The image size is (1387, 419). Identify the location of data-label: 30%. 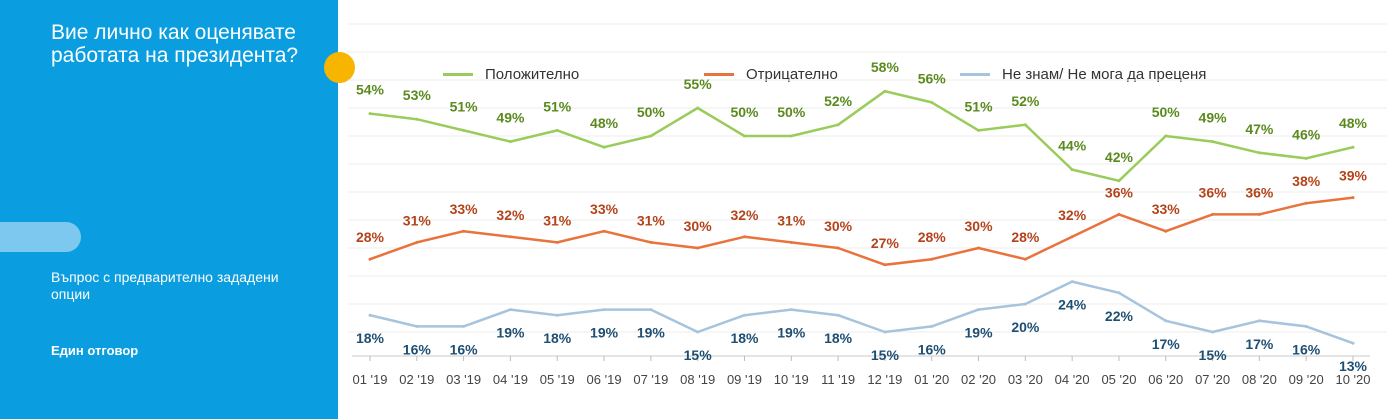
(979, 226).